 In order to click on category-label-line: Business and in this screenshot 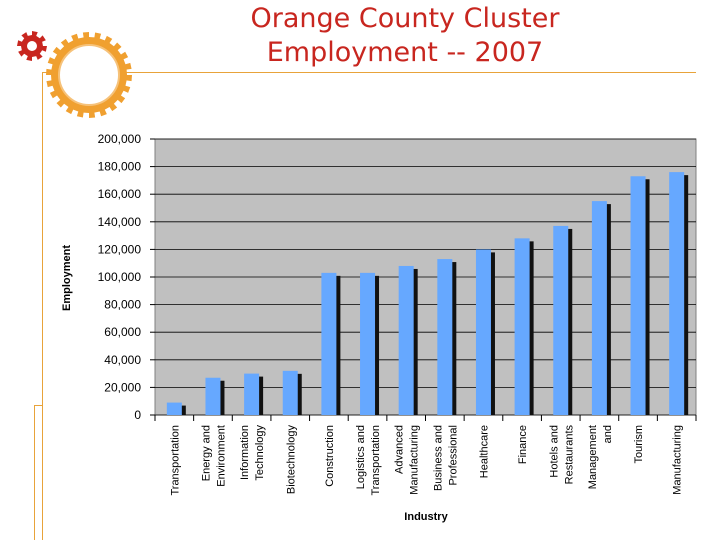, I will do `click(438, 458)`.